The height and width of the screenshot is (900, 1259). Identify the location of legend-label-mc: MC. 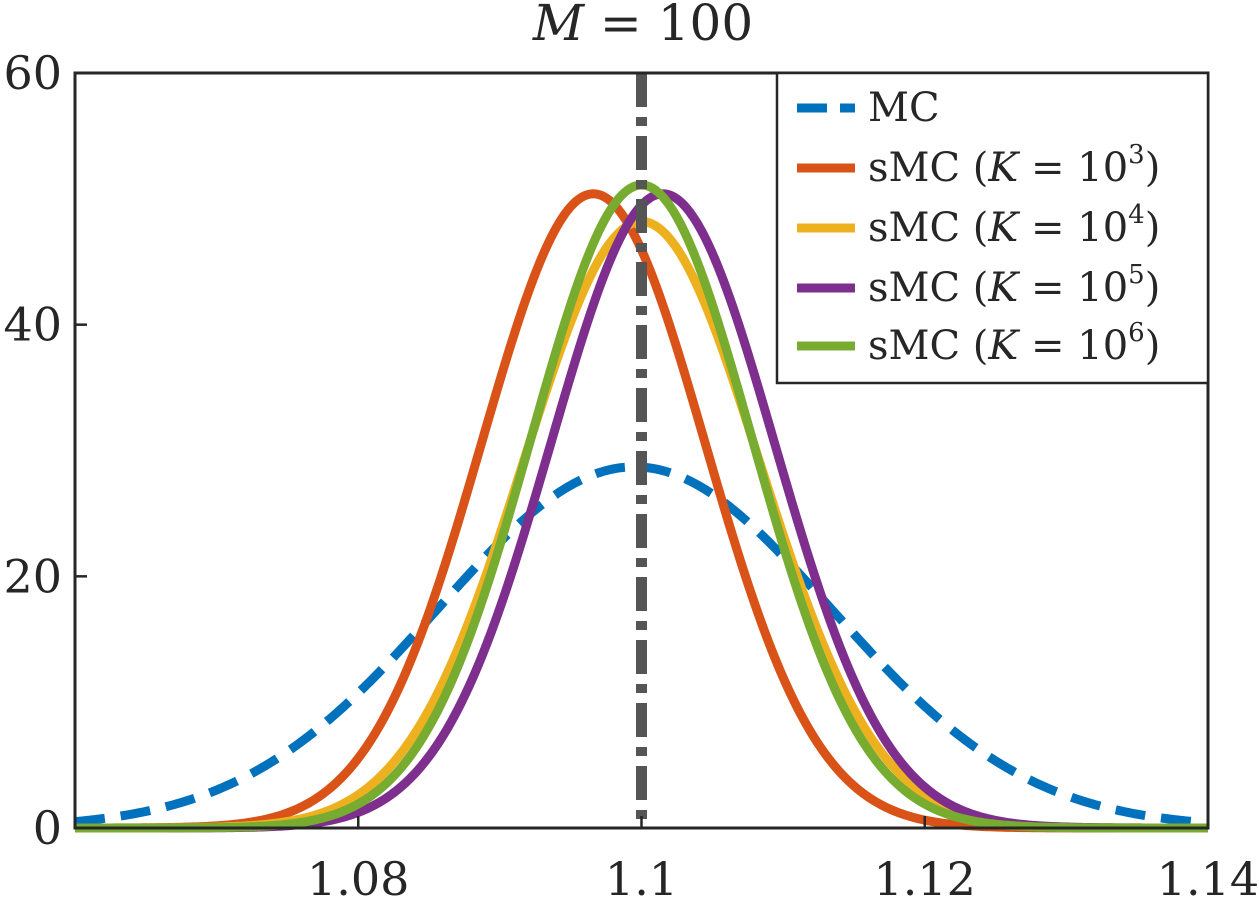
(904, 108).